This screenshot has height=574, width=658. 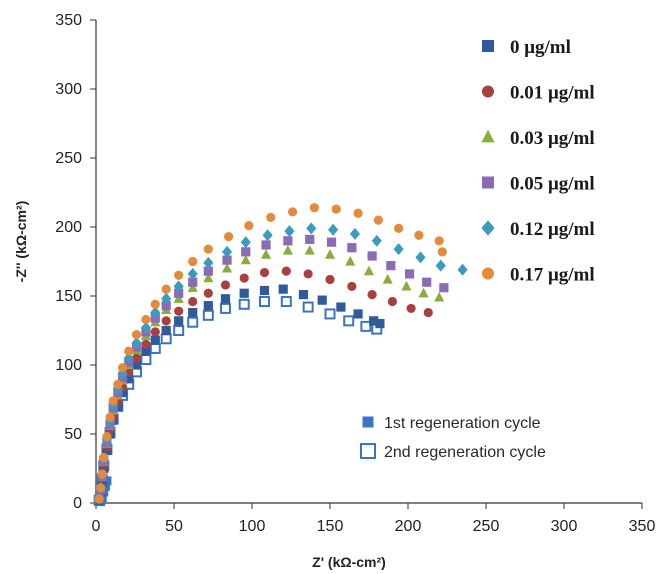 What do you see at coordinates (68, 227) in the screenshot?
I see `y-tick-label: 200` at bounding box center [68, 227].